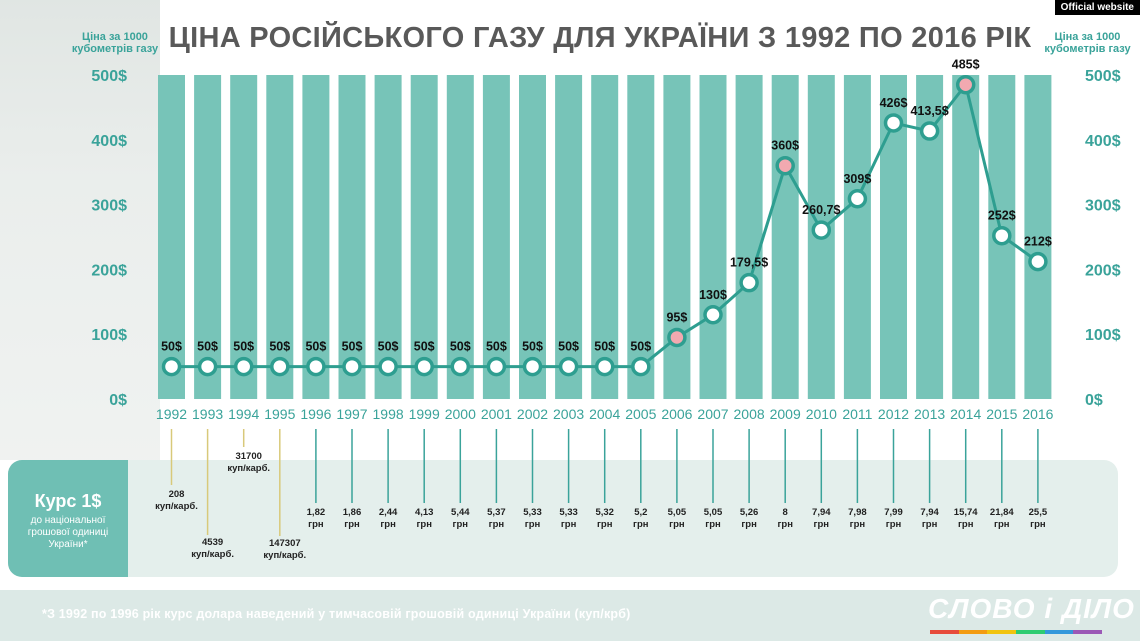 This screenshot has width=1140, height=641. Describe the element at coordinates (496, 366) in the screenshot. I see `data-point-2001` at that location.